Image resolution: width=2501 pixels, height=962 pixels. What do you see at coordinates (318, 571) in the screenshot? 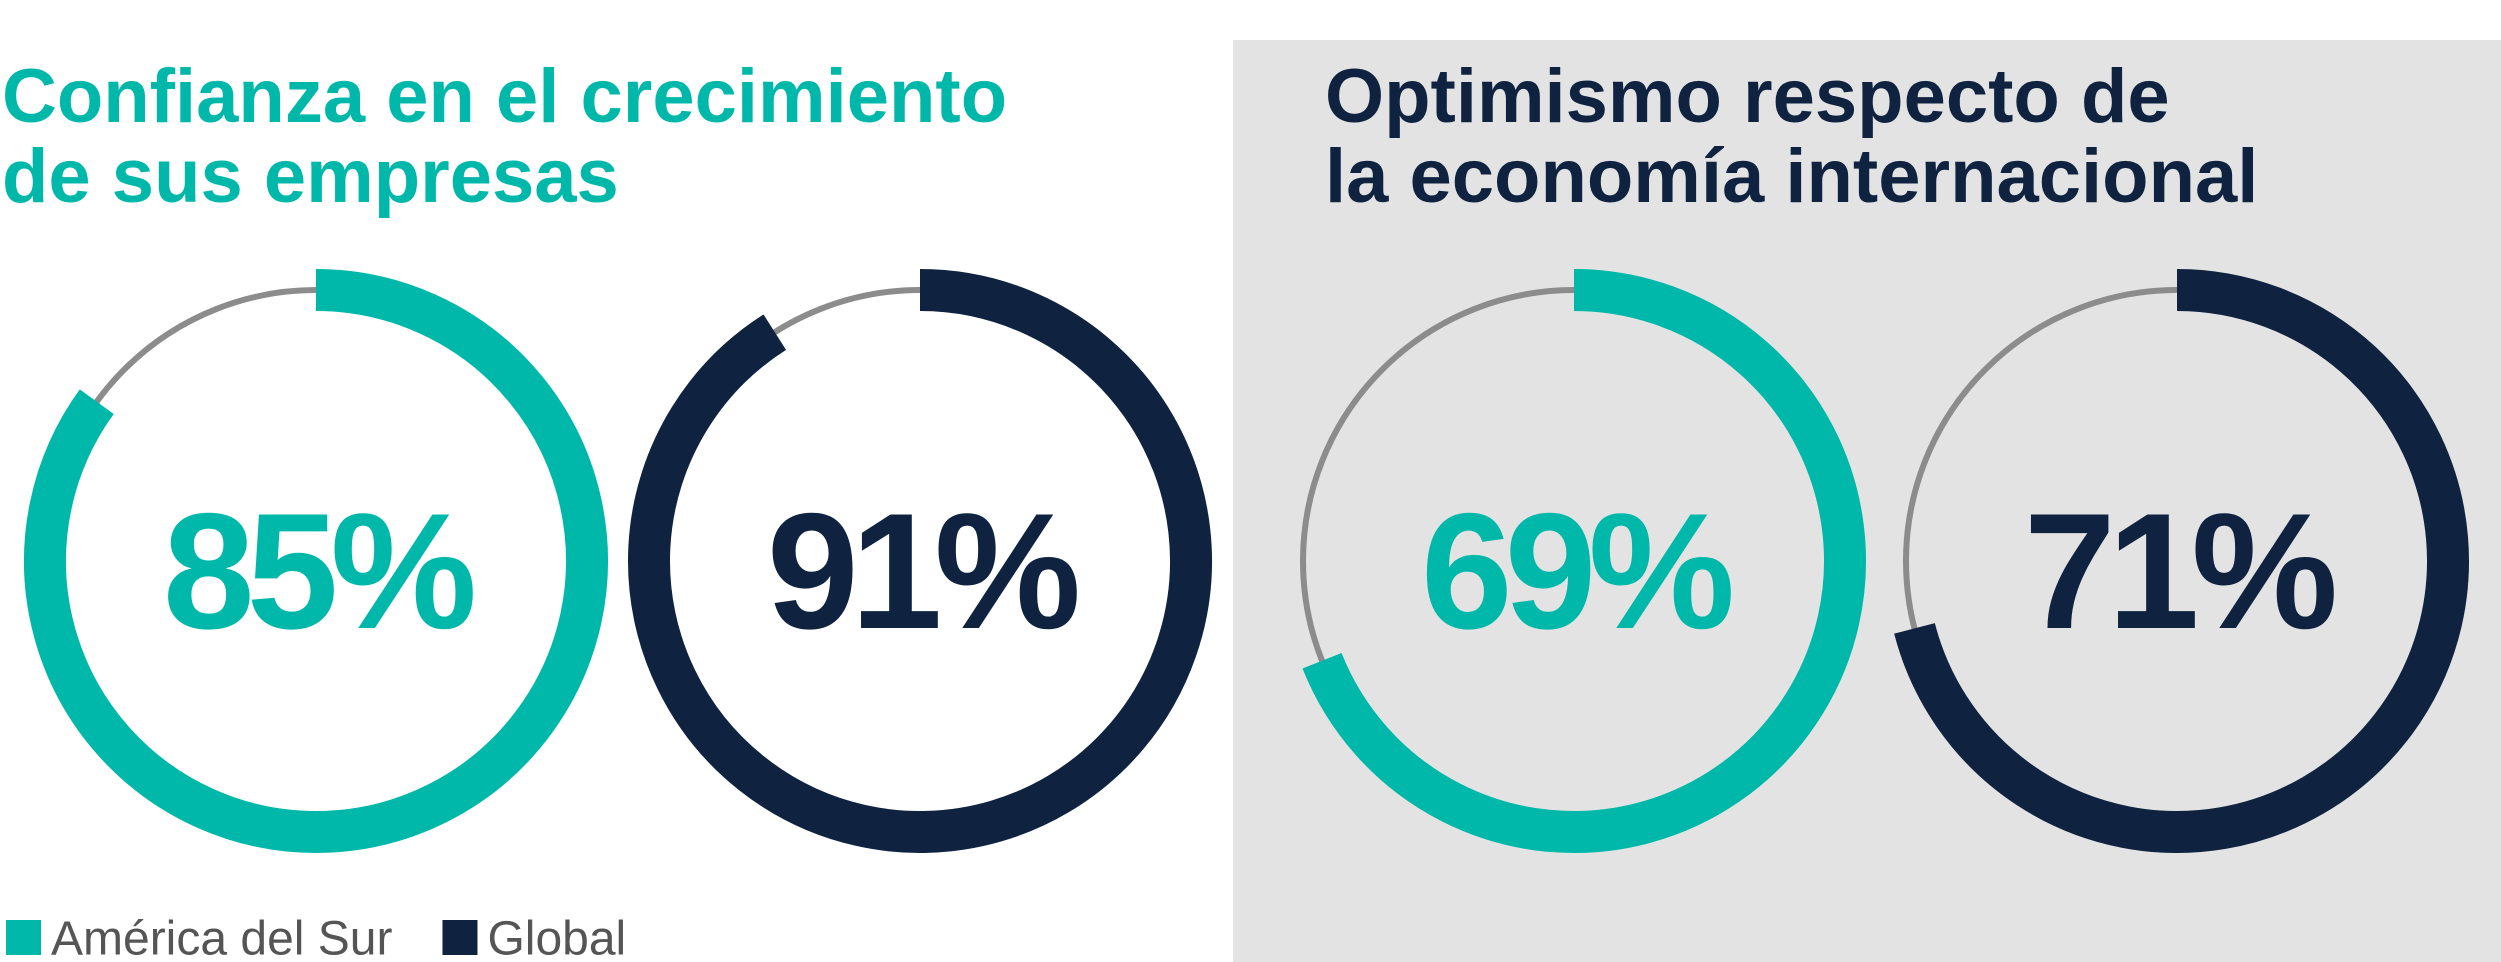
I see `value-label: 85%` at bounding box center [318, 571].